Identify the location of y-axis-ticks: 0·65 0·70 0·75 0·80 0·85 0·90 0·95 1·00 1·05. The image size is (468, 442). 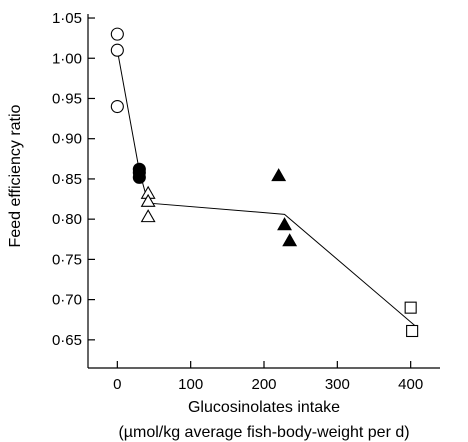
(73, 179).